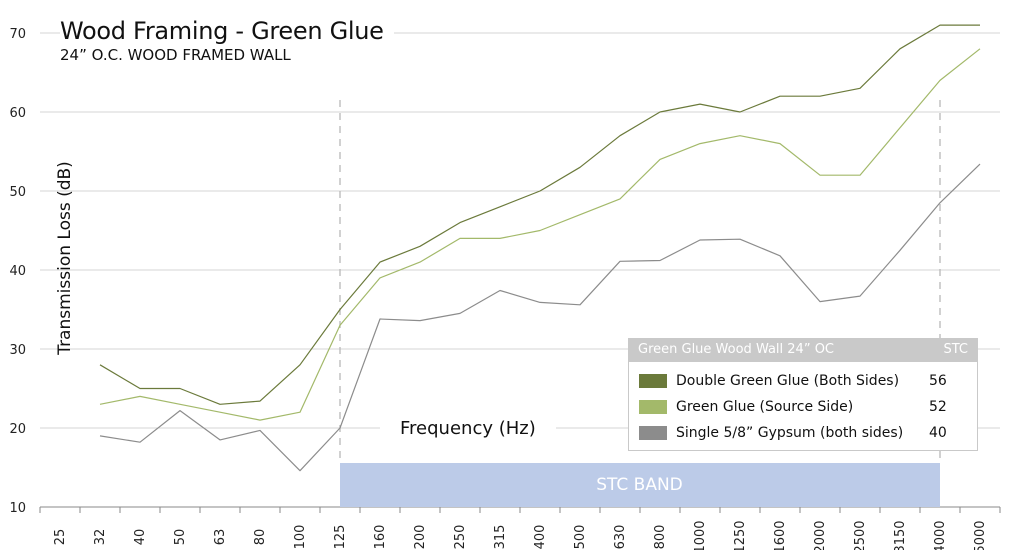 Image resolution: width=1020 pixels, height=550 pixels. What do you see at coordinates (380, 537) in the screenshot?
I see `x-tick-160: 160` at bounding box center [380, 537].